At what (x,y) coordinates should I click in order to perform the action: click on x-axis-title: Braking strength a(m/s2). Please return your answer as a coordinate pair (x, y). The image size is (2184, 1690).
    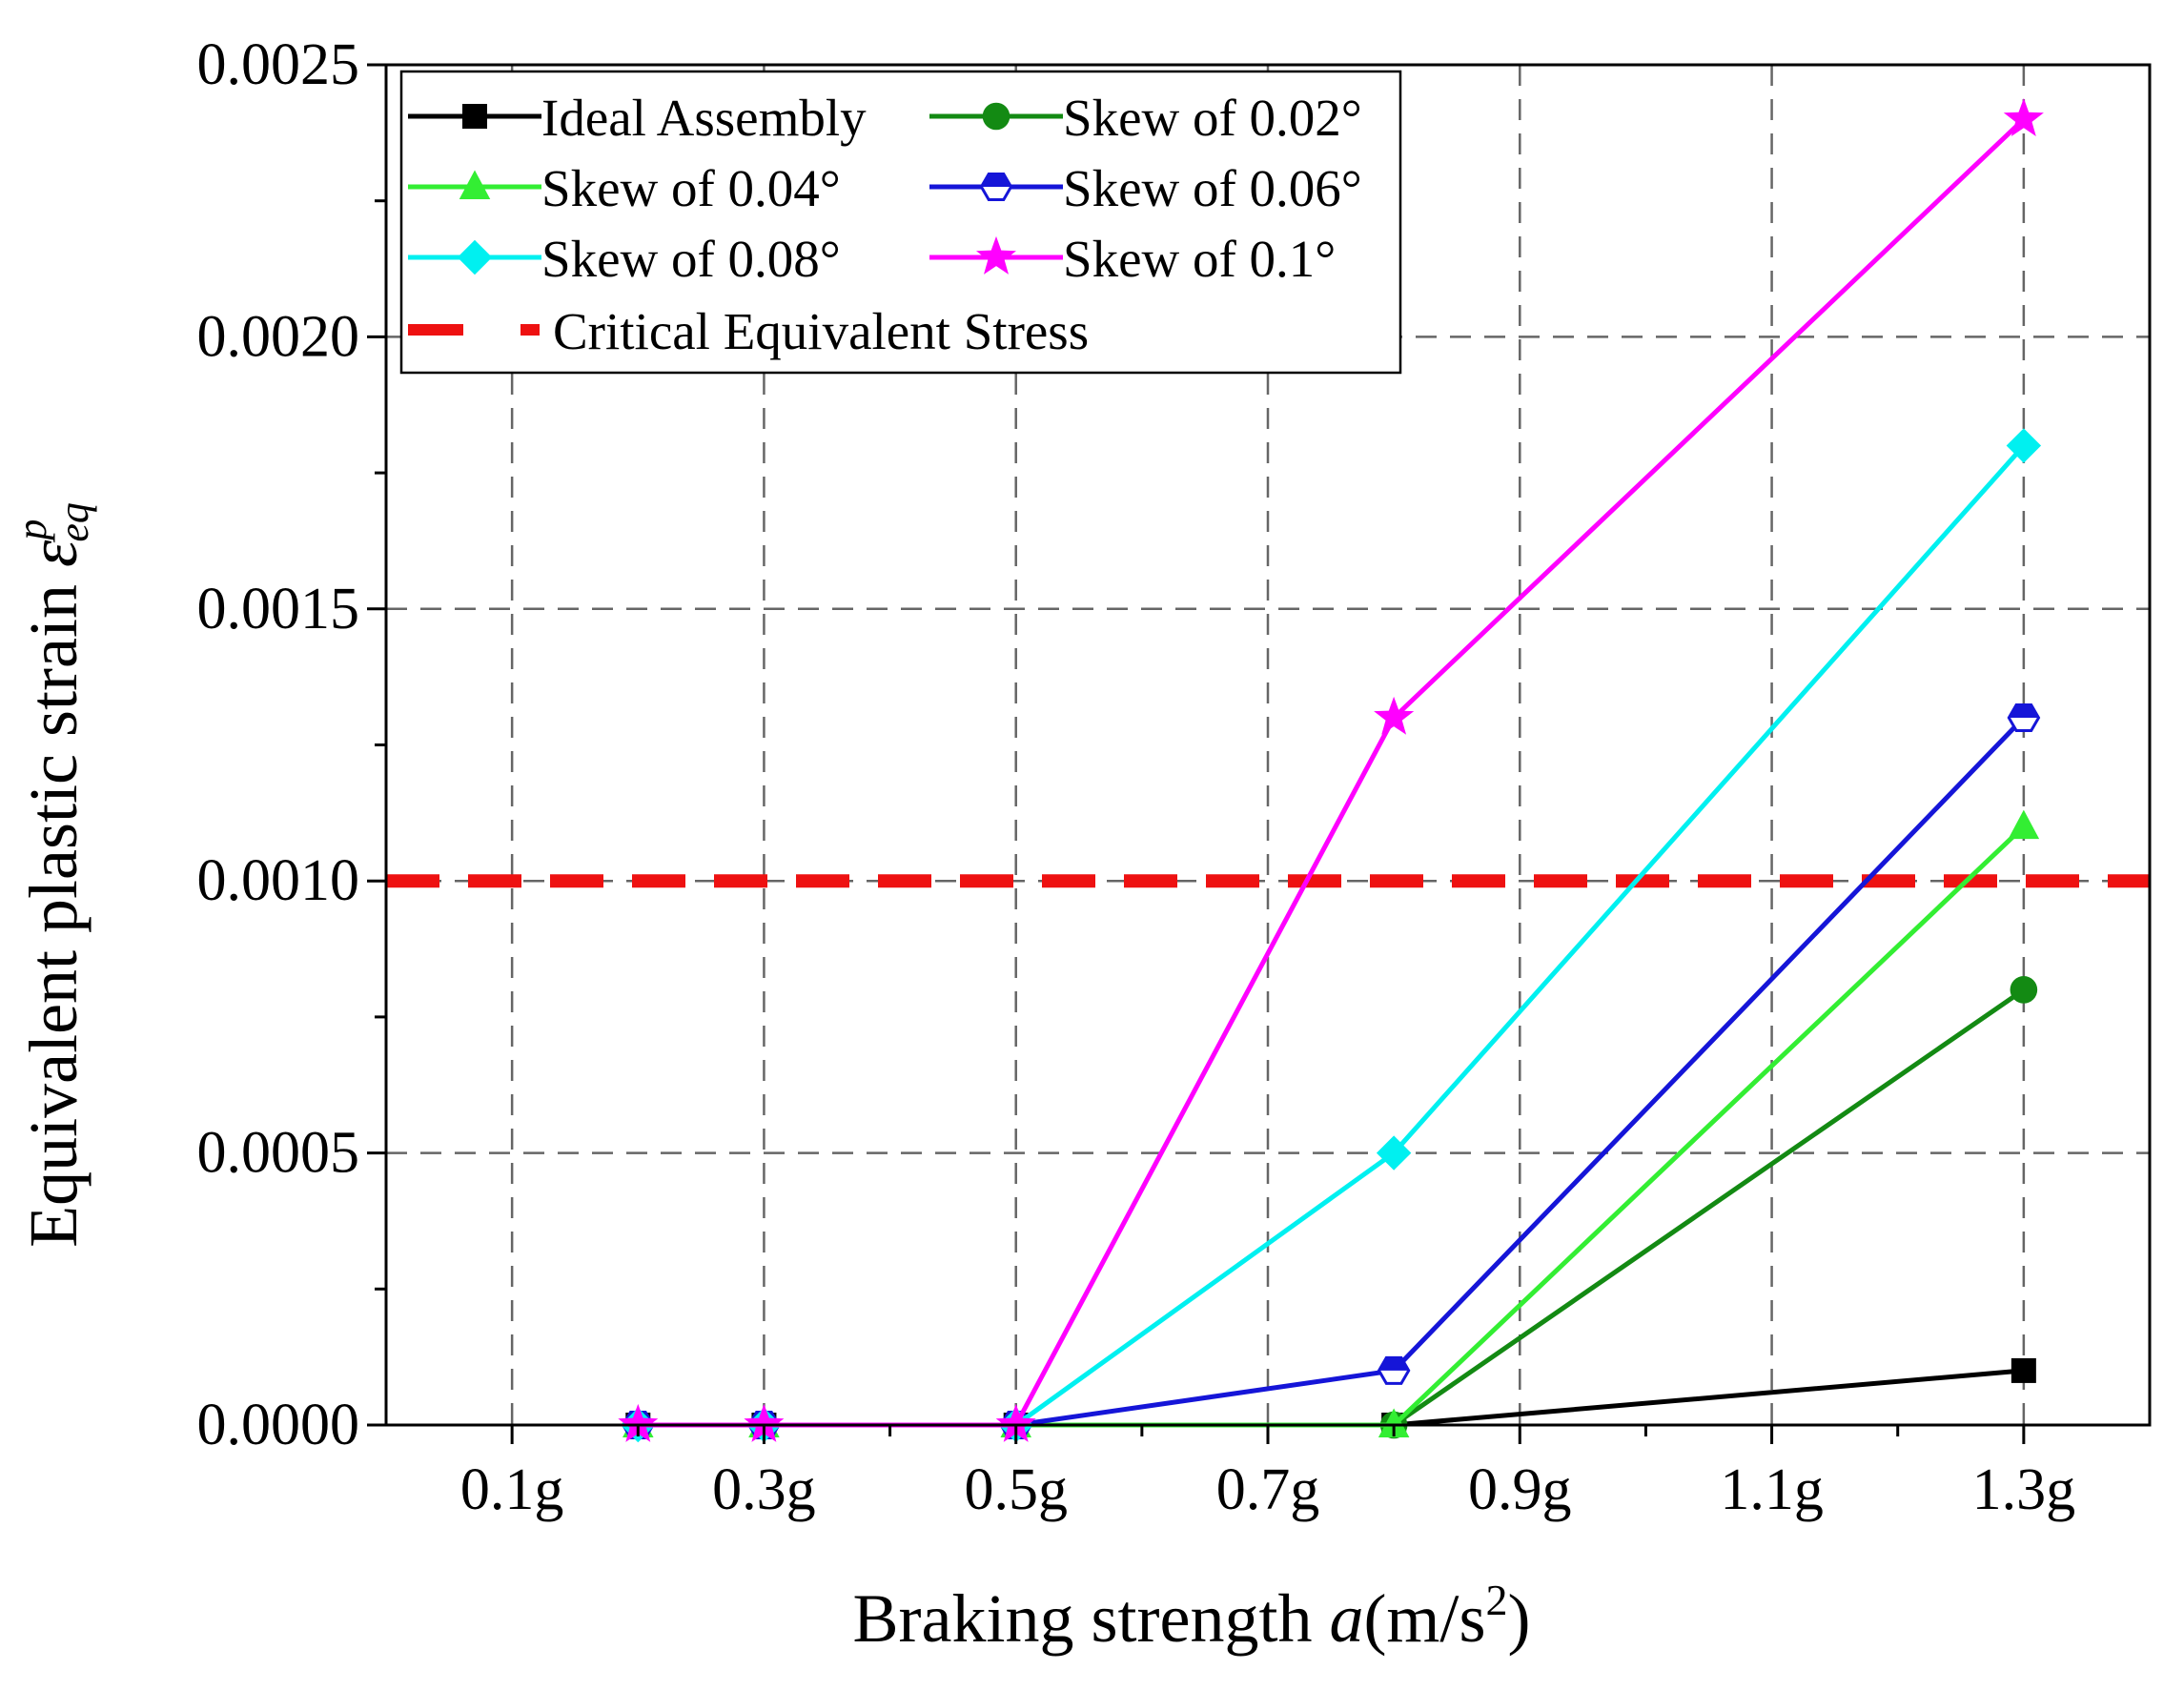
    Looking at the image, I should click on (1192, 1616).